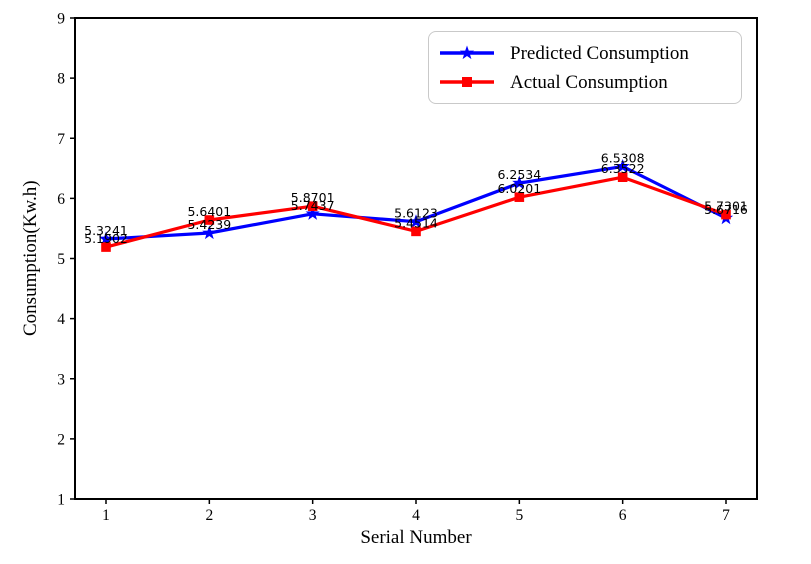 Image resolution: width=811 pixels, height=564 pixels. I want to click on actual-consumption-point-label: 5.4514, so click(416, 222).